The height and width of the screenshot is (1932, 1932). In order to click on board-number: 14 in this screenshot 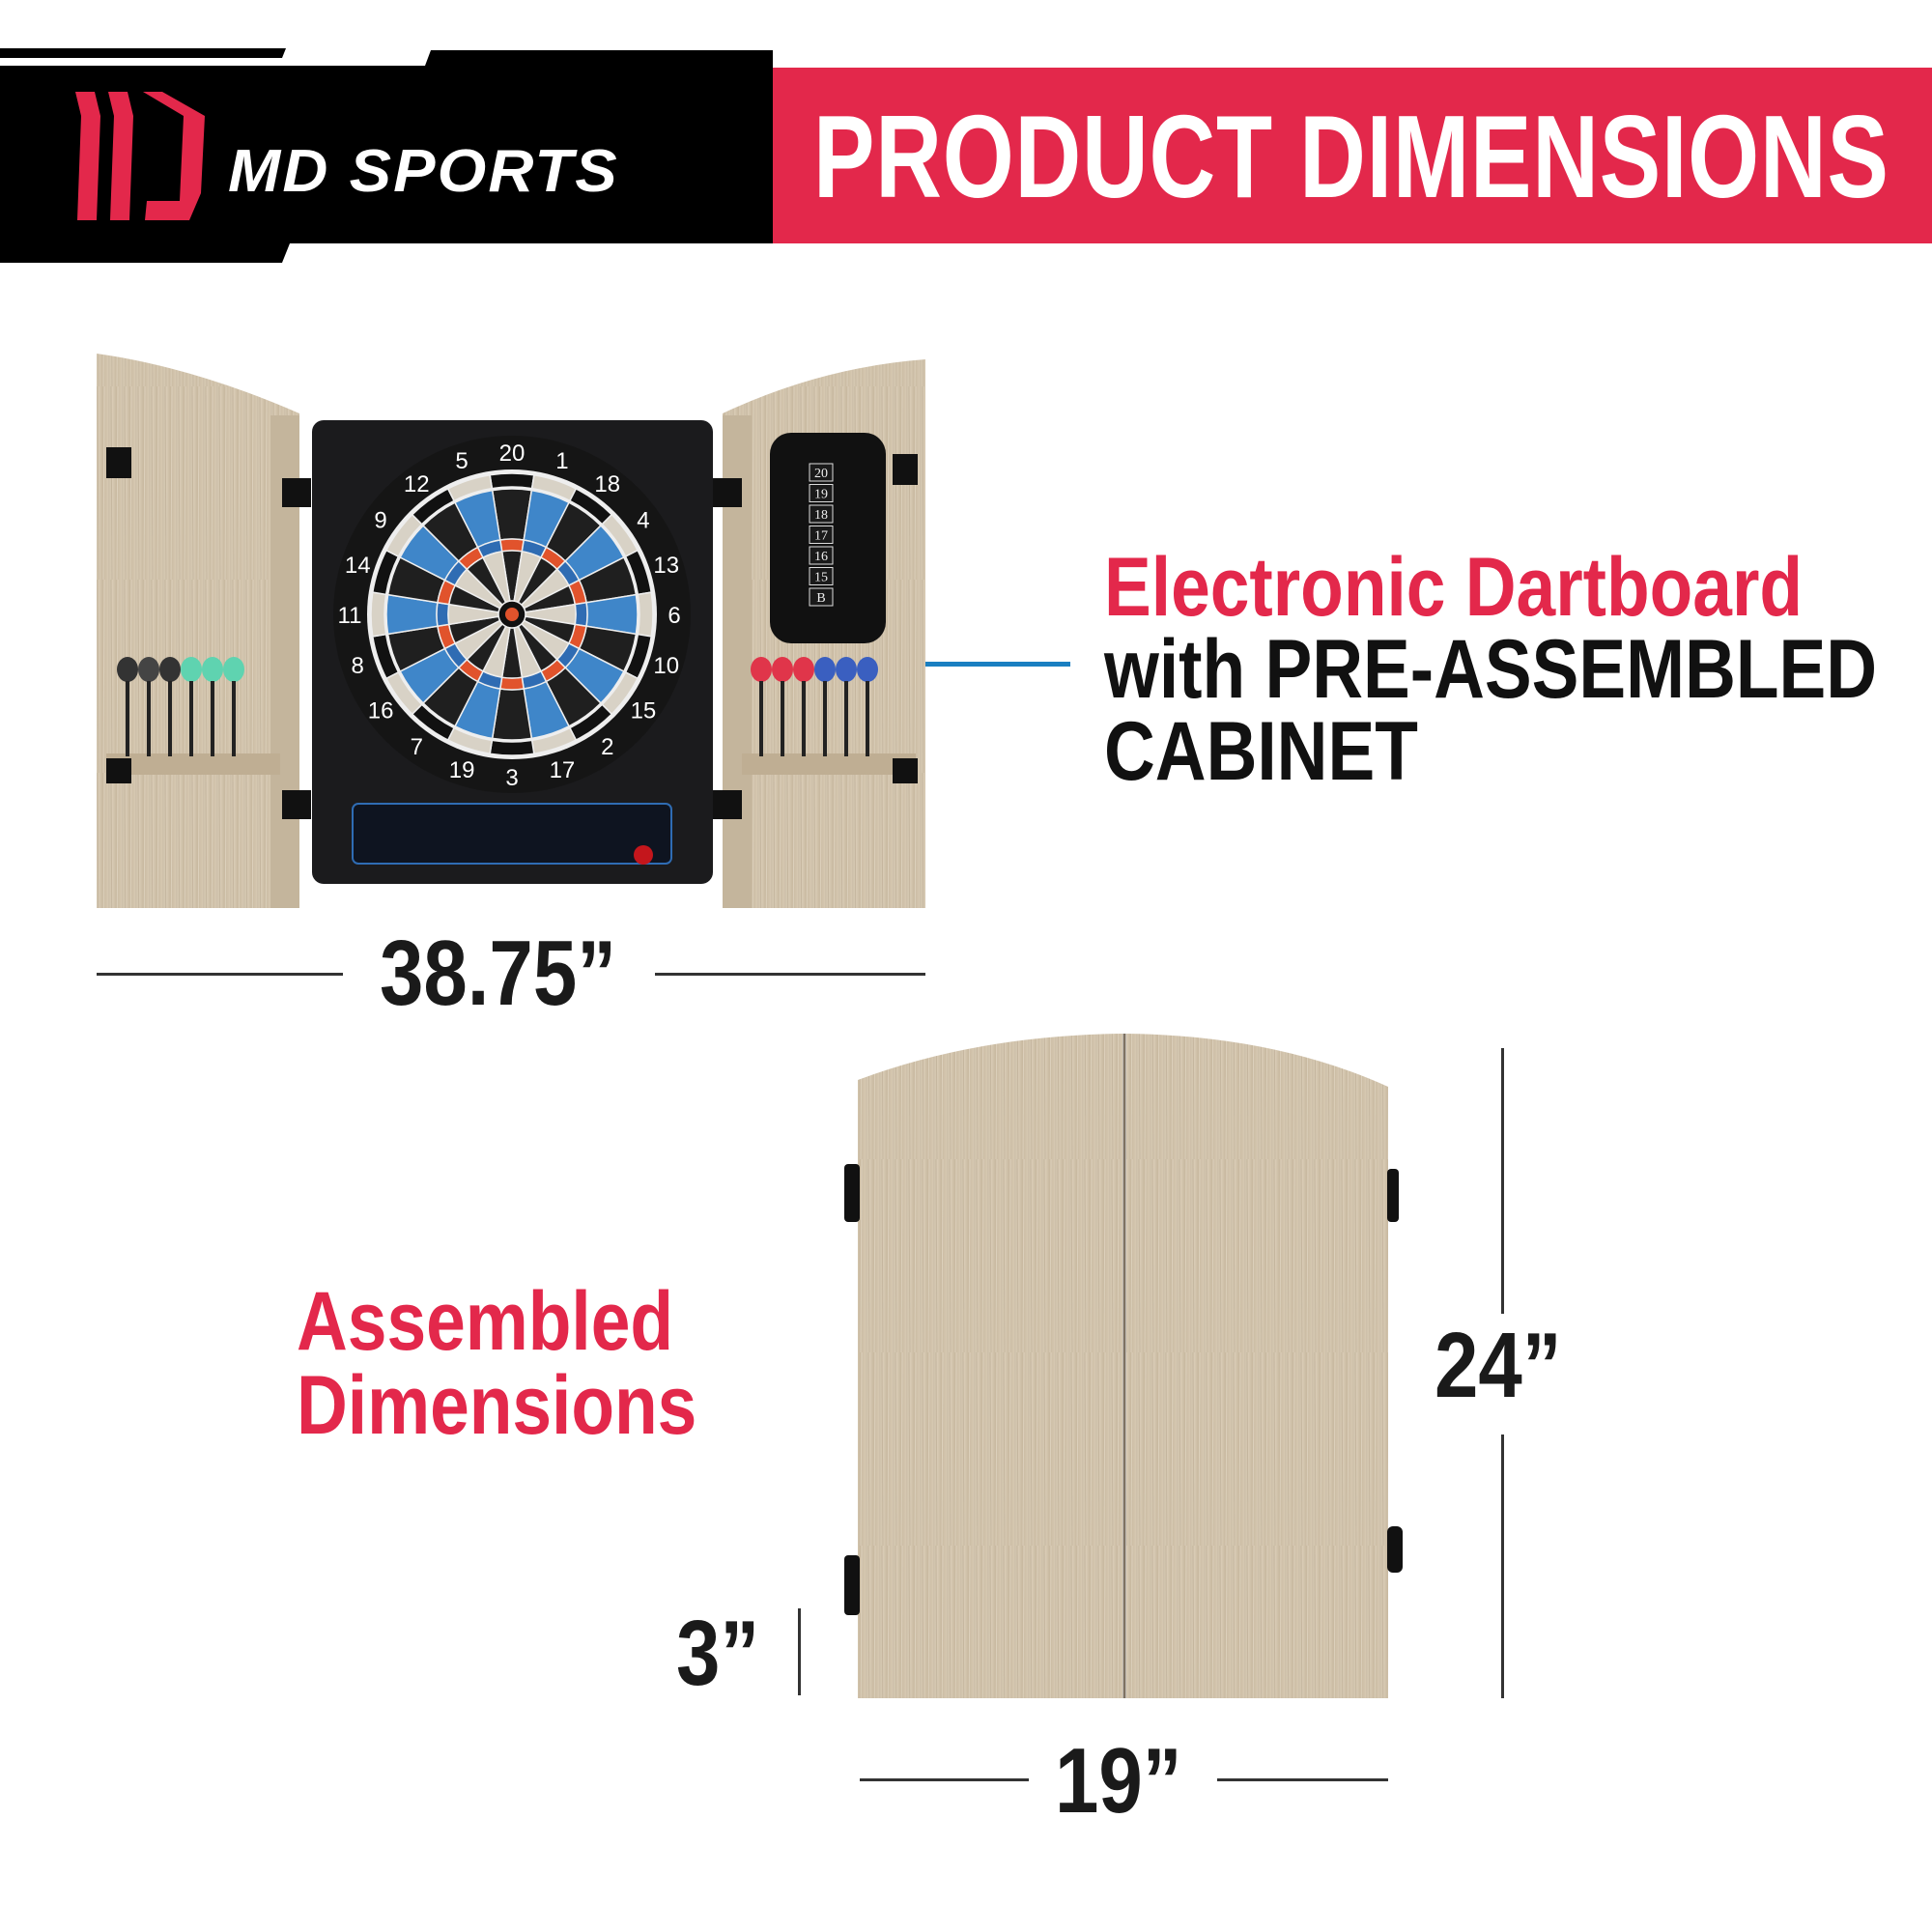, I will do `click(358, 566)`.